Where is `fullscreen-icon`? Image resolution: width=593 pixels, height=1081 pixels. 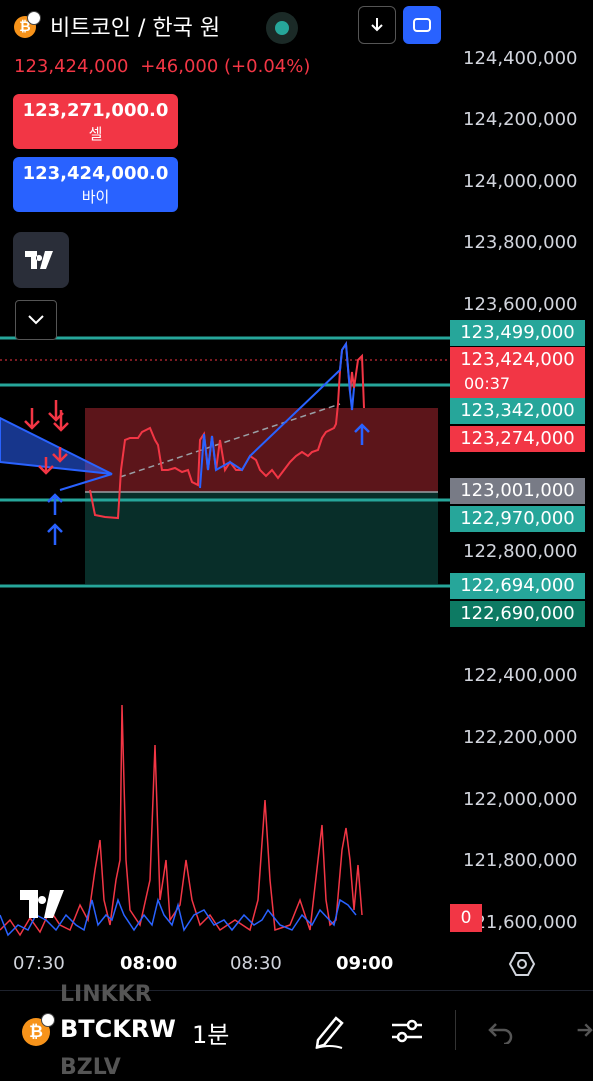 fullscreen-icon is located at coordinates (422, 25).